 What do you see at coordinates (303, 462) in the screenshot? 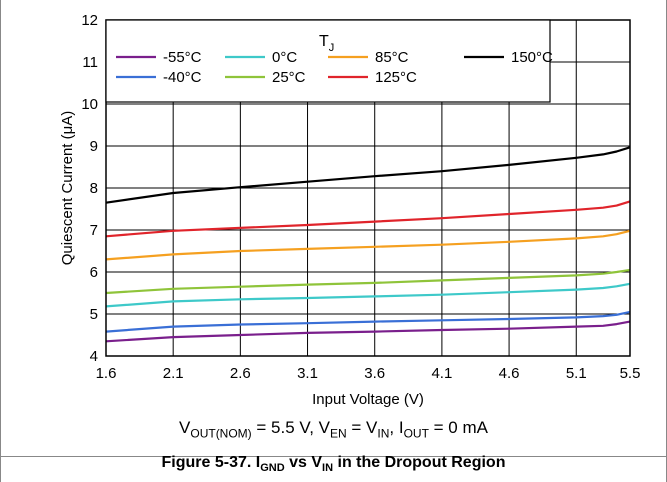
I see `caption-mid: vs V` at bounding box center [303, 462].